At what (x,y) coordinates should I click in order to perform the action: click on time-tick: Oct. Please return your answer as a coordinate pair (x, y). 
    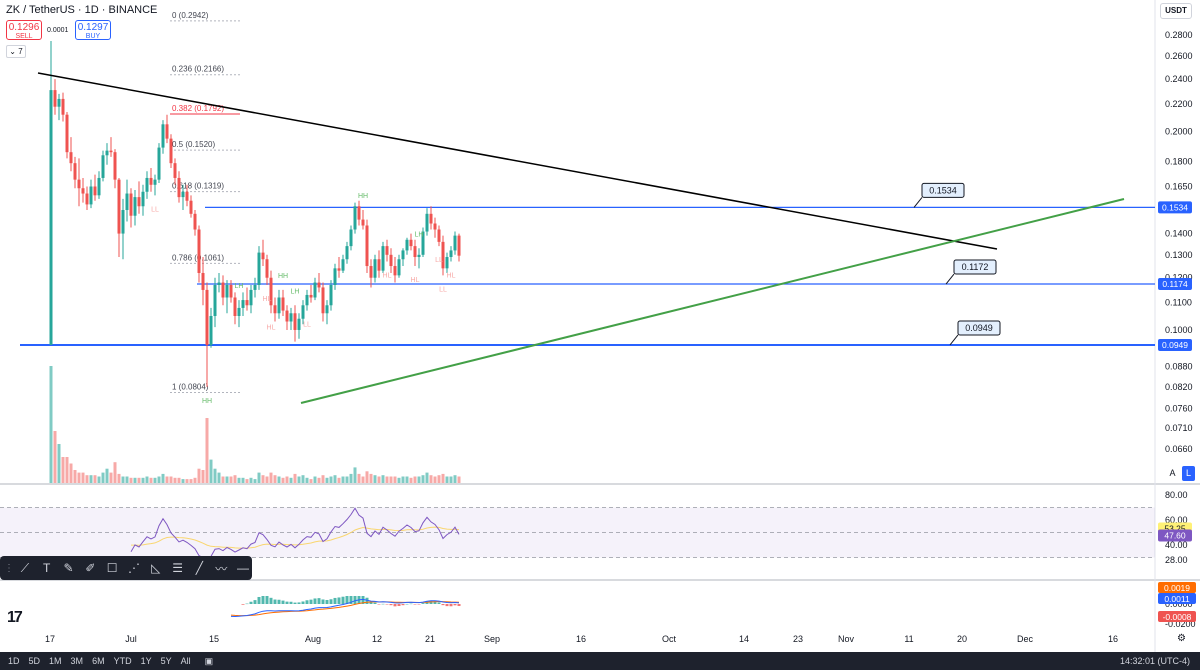
    Looking at the image, I should click on (669, 639).